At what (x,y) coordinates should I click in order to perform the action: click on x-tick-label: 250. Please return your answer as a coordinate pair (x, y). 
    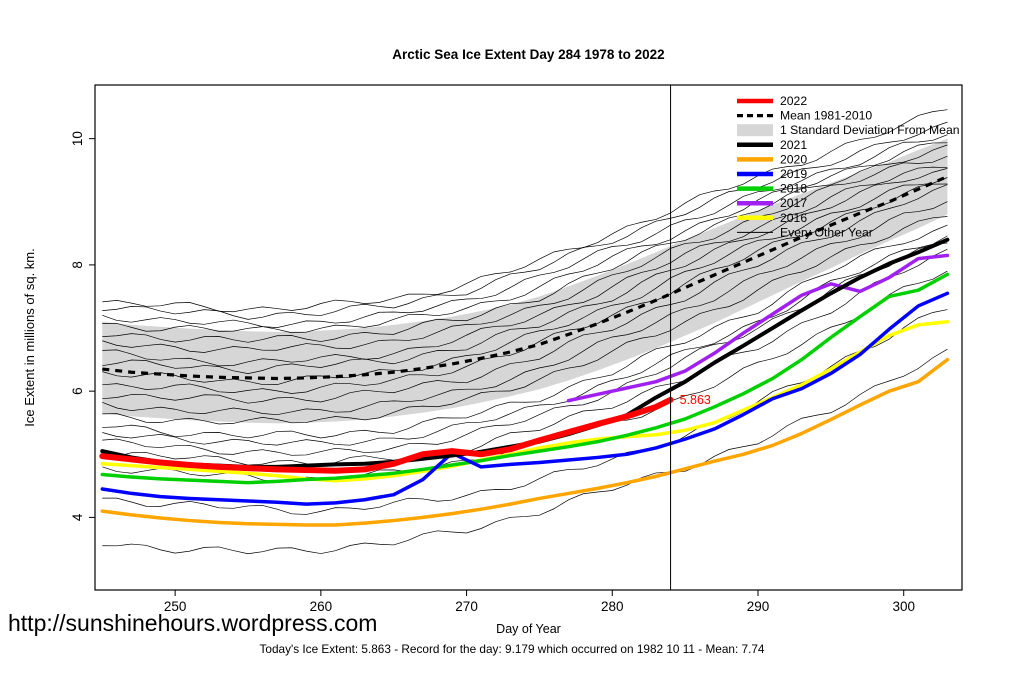
    Looking at the image, I should click on (175, 606).